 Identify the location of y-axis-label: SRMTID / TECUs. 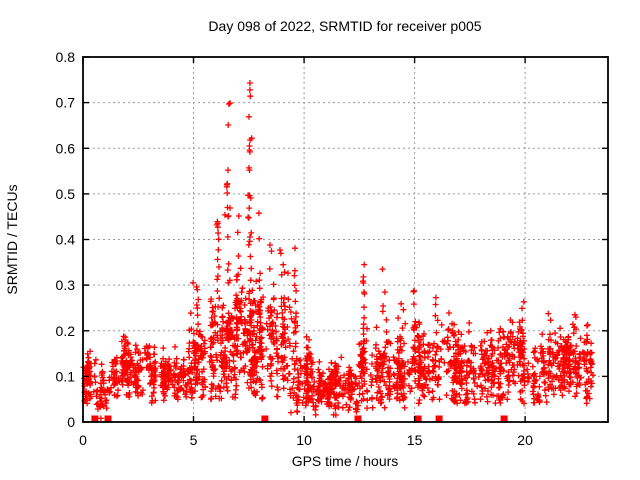
(12, 239).